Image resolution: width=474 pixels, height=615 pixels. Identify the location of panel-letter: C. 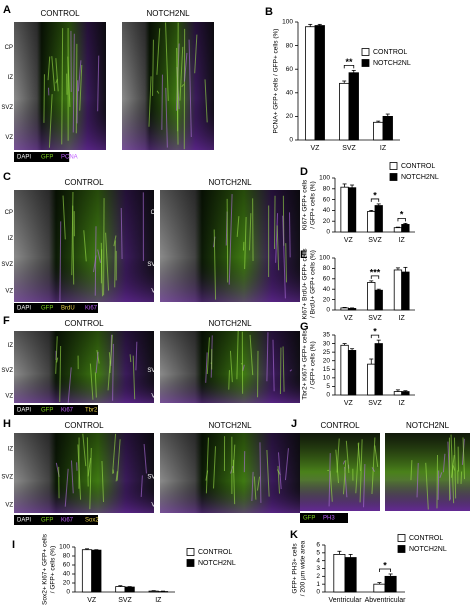
(7, 177).